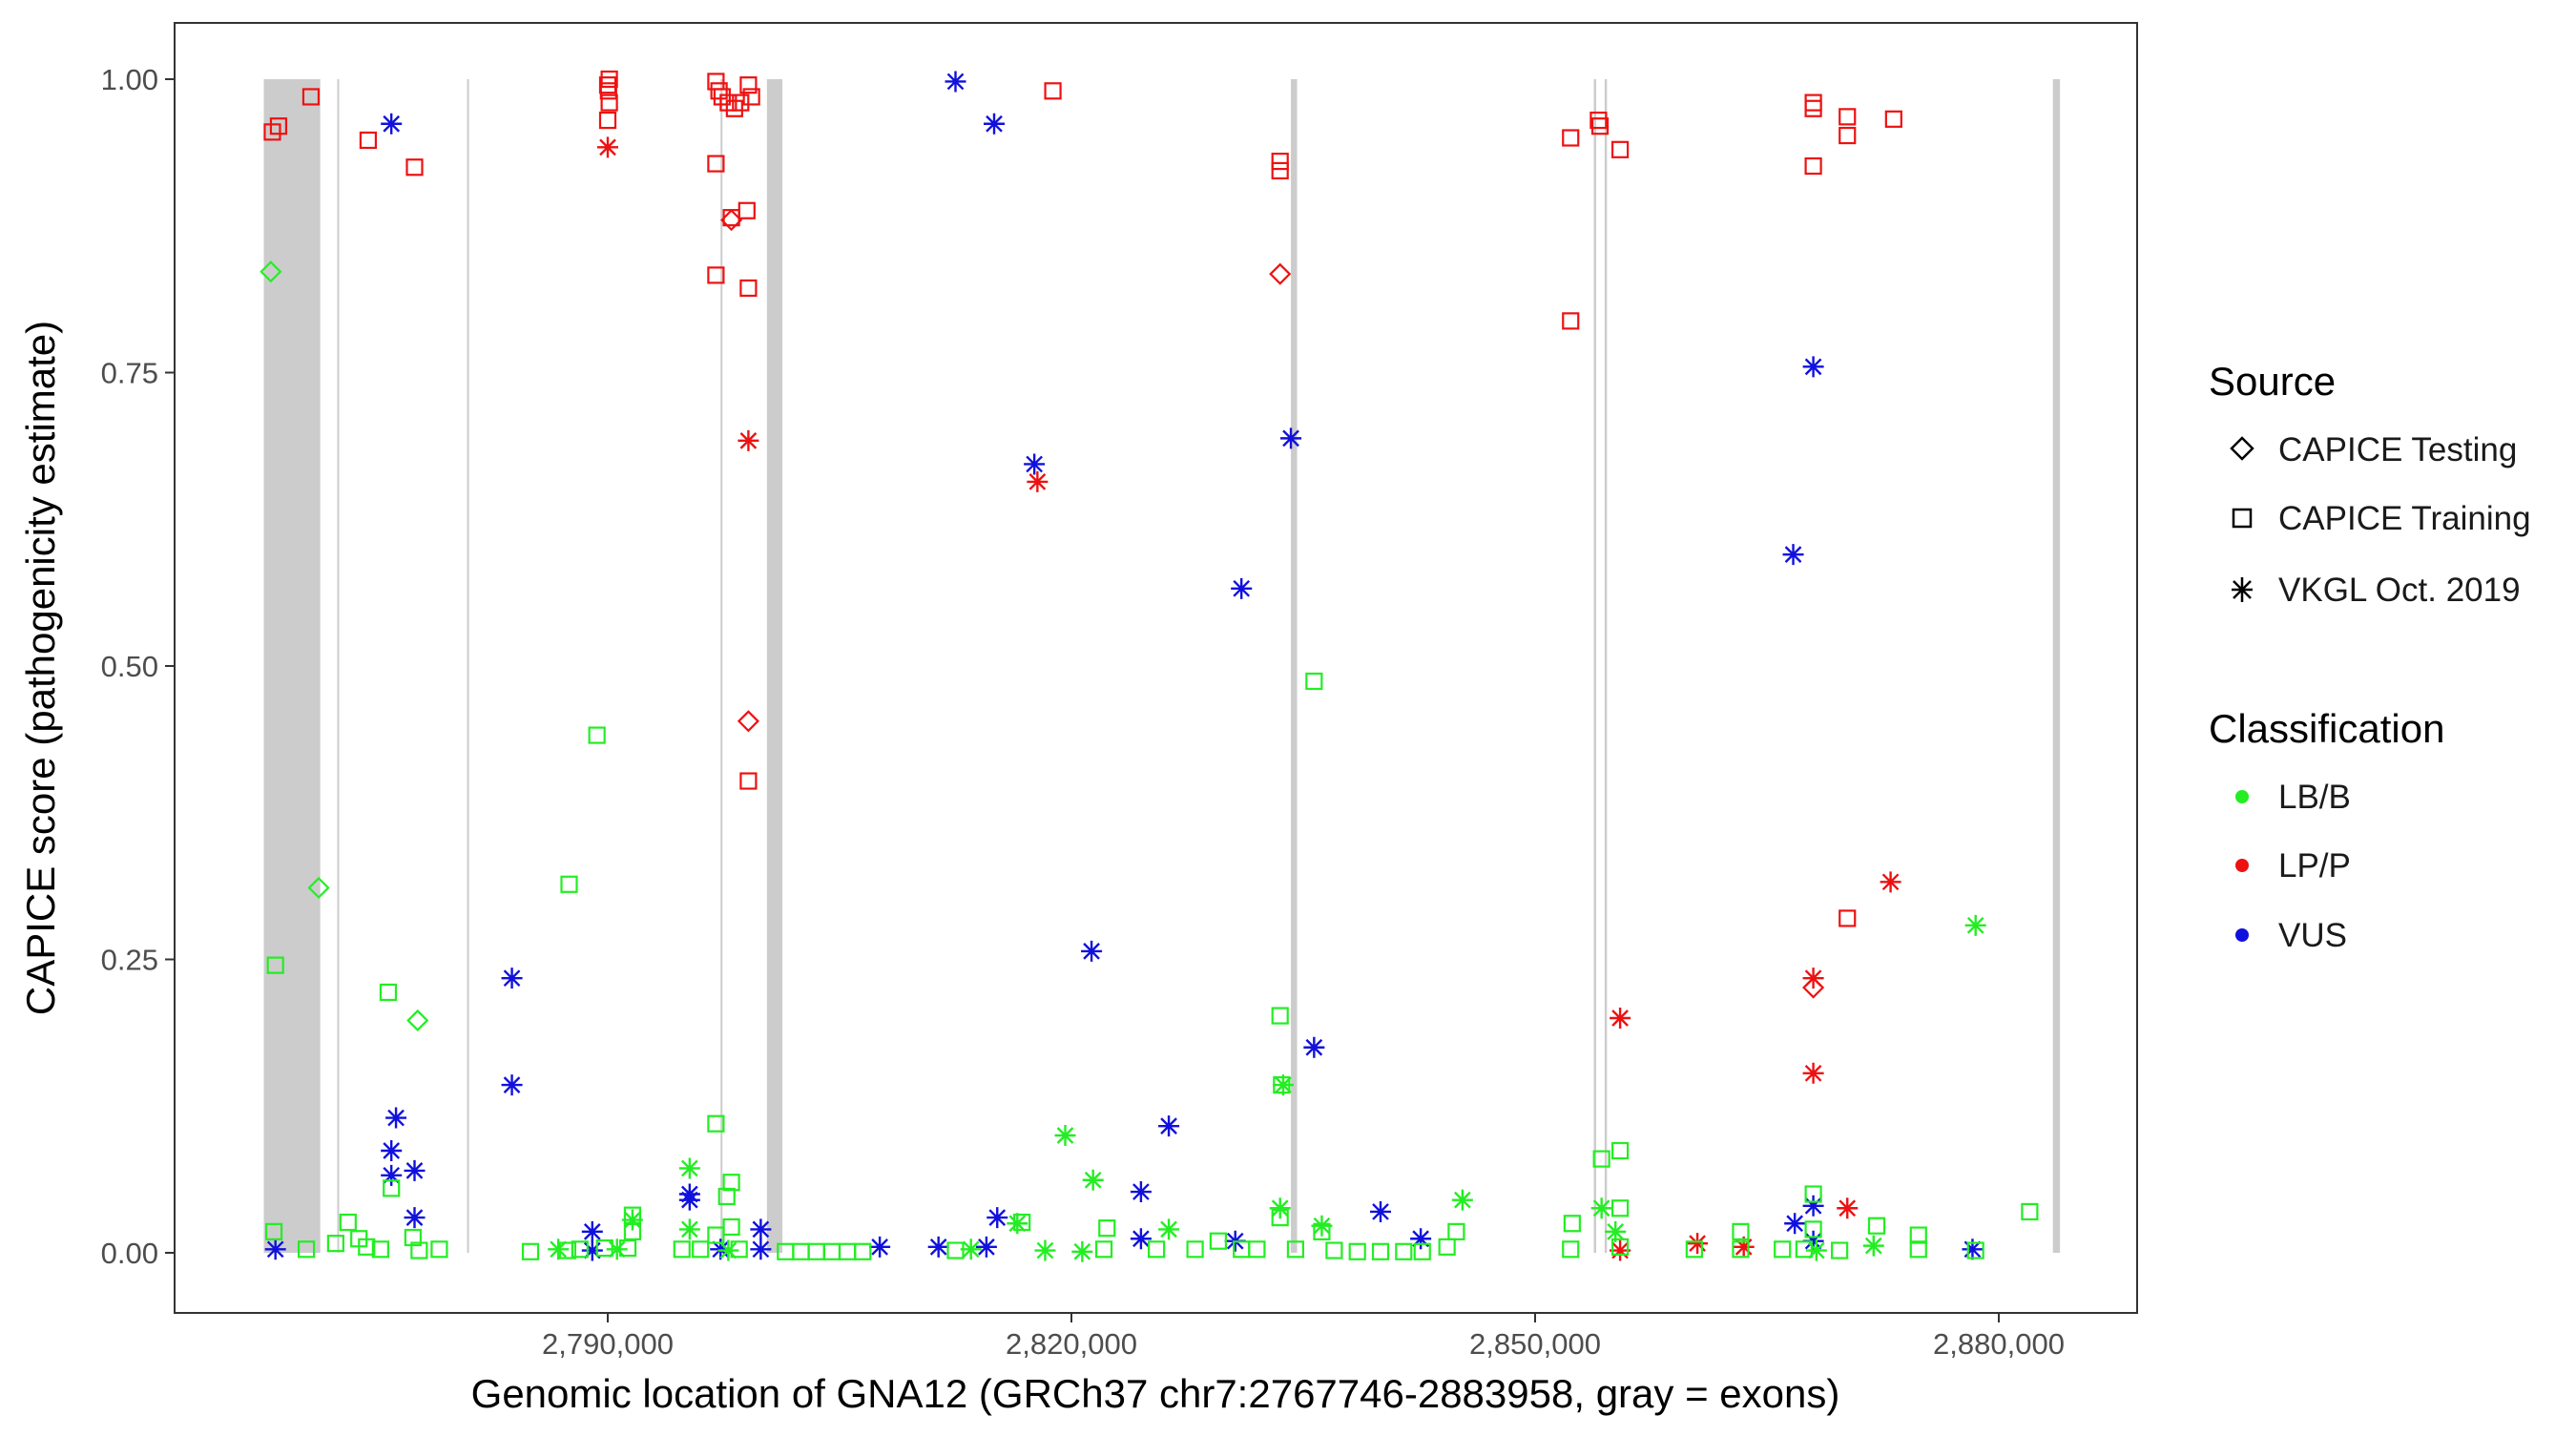 The image size is (2576, 1436). Describe the element at coordinates (2242, 589) in the screenshot. I see `legend-asterisk-icon` at that location.